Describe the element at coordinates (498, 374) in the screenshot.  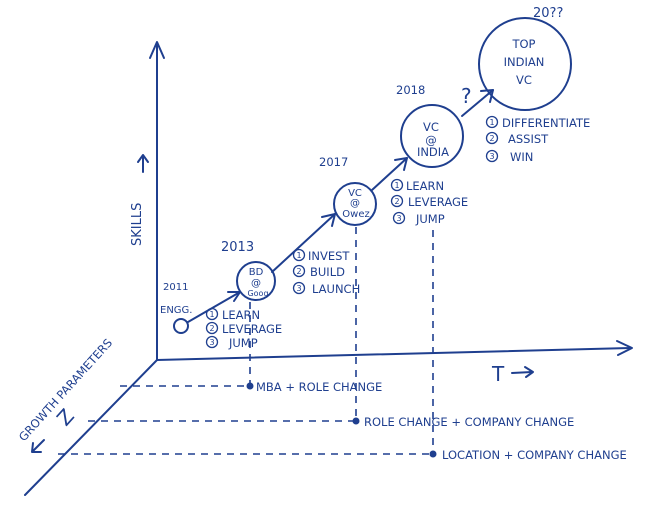
I see `time-axis-label: T` at that location.